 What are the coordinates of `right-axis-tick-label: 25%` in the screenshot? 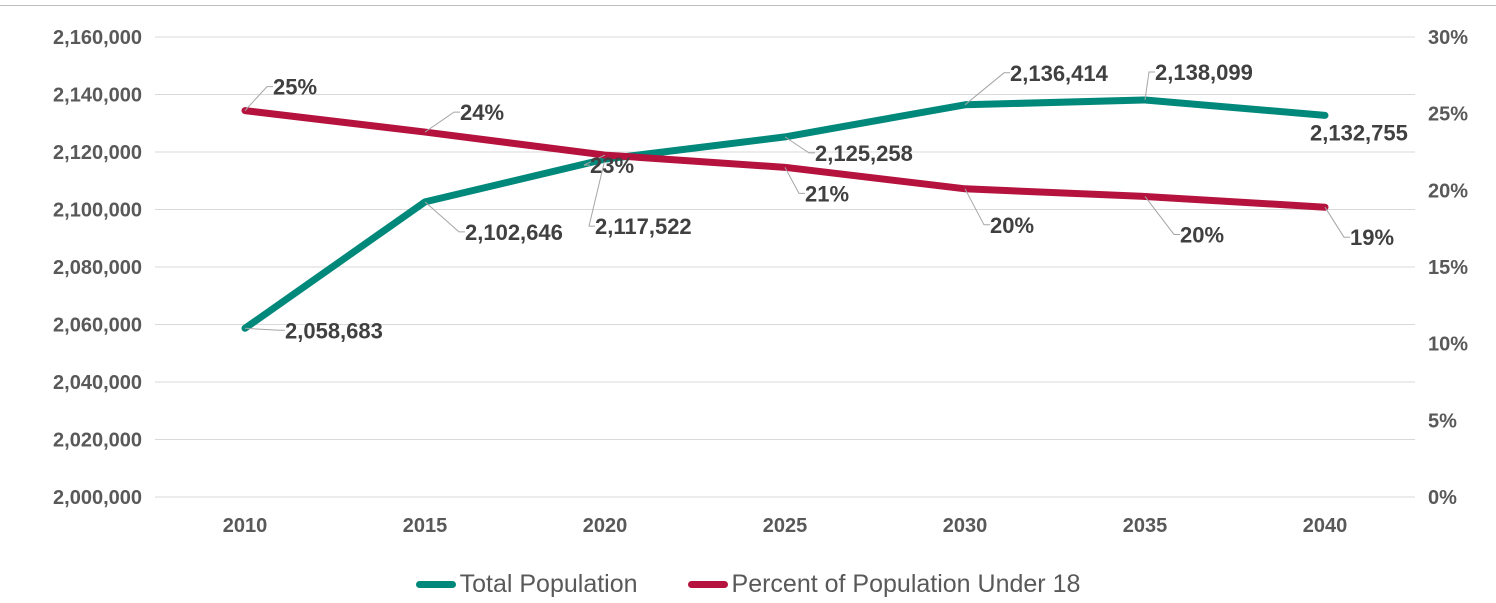 It's located at (1448, 115).